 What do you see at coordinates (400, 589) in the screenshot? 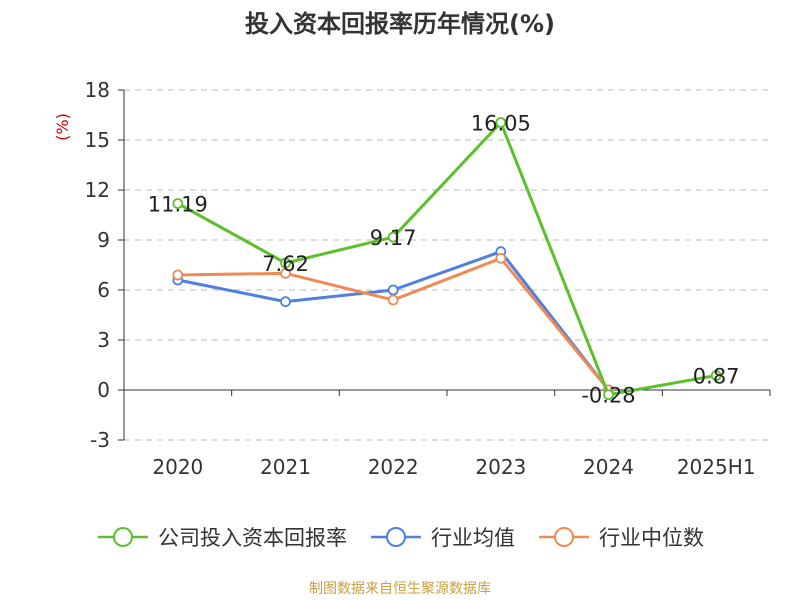
I see `source-note: 制图数据来自恒生聚源数据库` at bounding box center [400, 589].